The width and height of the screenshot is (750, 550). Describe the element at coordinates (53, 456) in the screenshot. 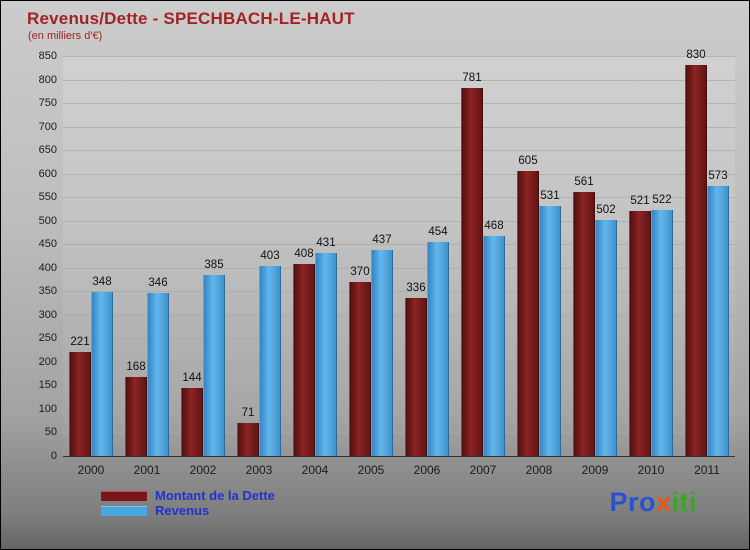

I see `y-tick-label: 0` at that location.